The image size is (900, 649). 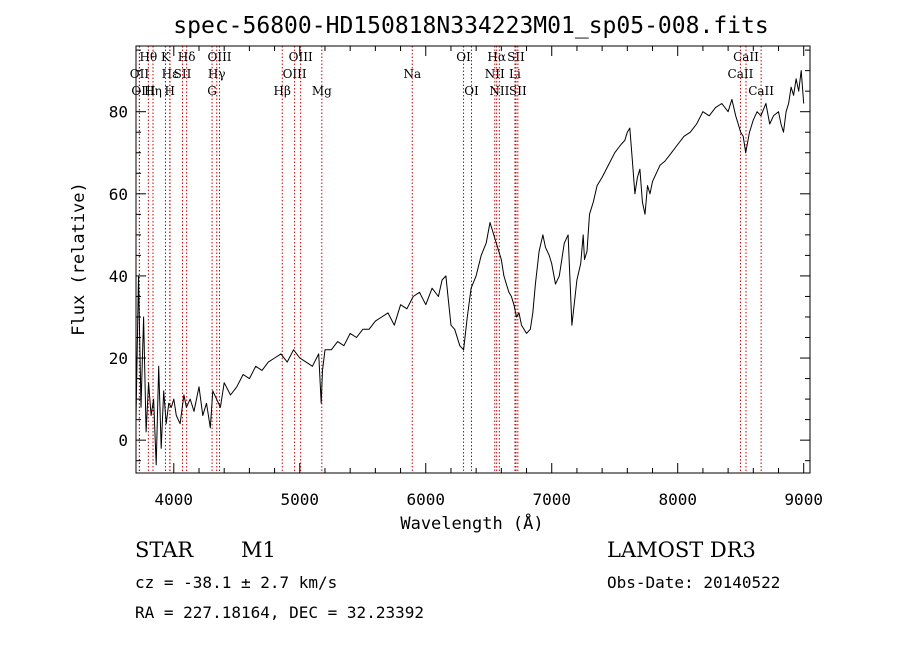 What do you see at coordinates (164, 550) in the screenshot?
I see `object-class: STAR` at bounding box center [164, 550].